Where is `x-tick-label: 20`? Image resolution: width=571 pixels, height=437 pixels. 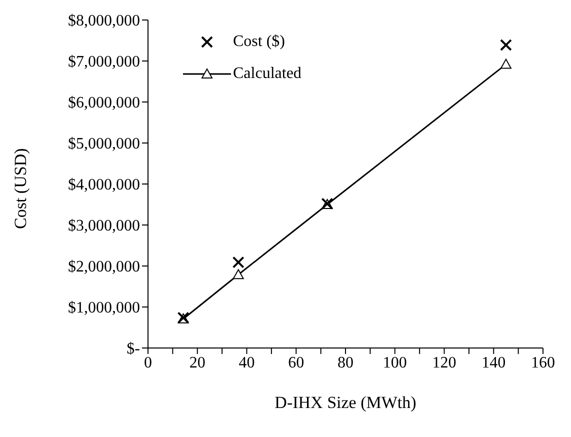 x-tick-label: 20 is located at coordinates (197, 363).